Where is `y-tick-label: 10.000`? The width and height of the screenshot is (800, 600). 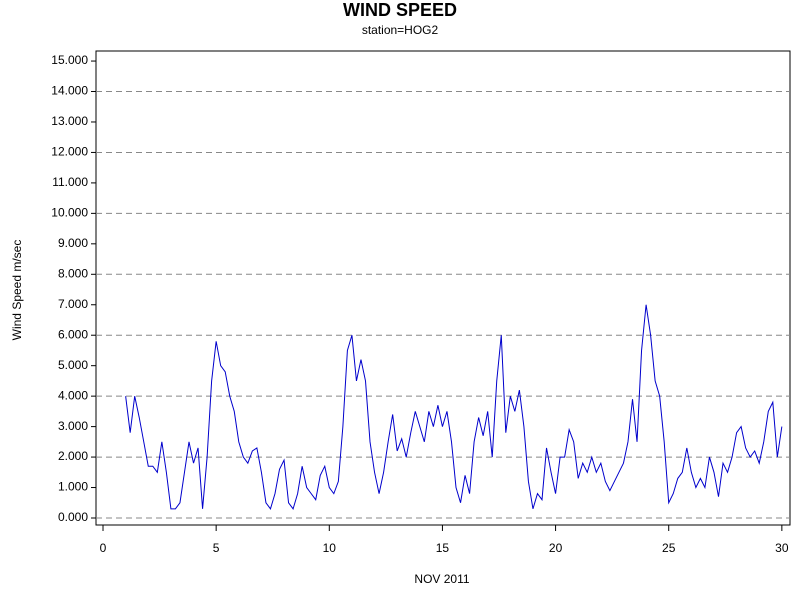
y-tick-label: 10.000 is located at coordinates (69, 213).